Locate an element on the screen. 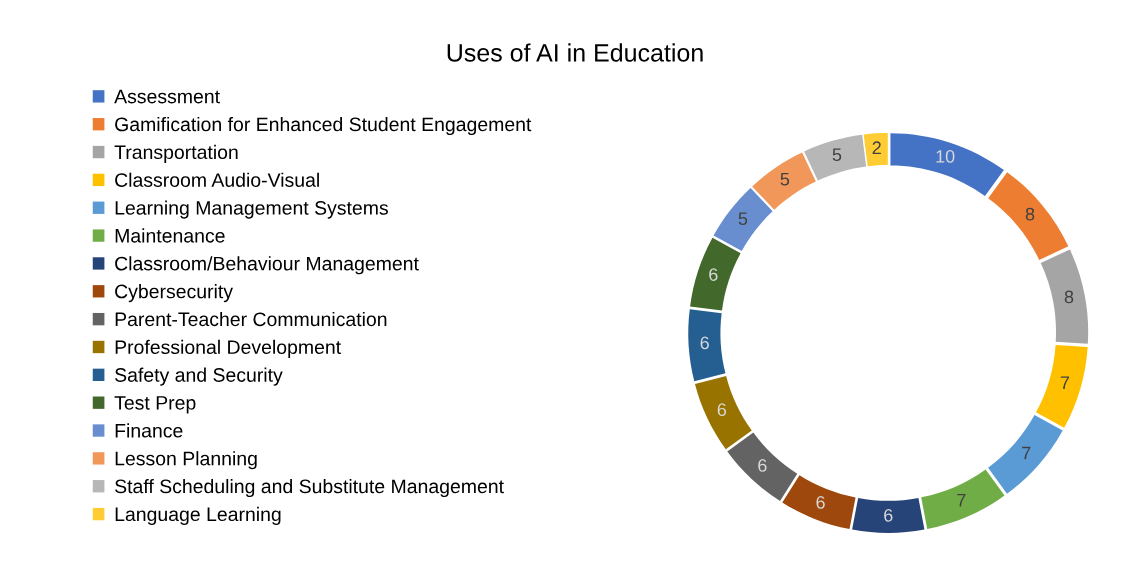 This screenshot has height=581, width=1133. legend-label: Safety and Security is located at coordinates (199, 376).